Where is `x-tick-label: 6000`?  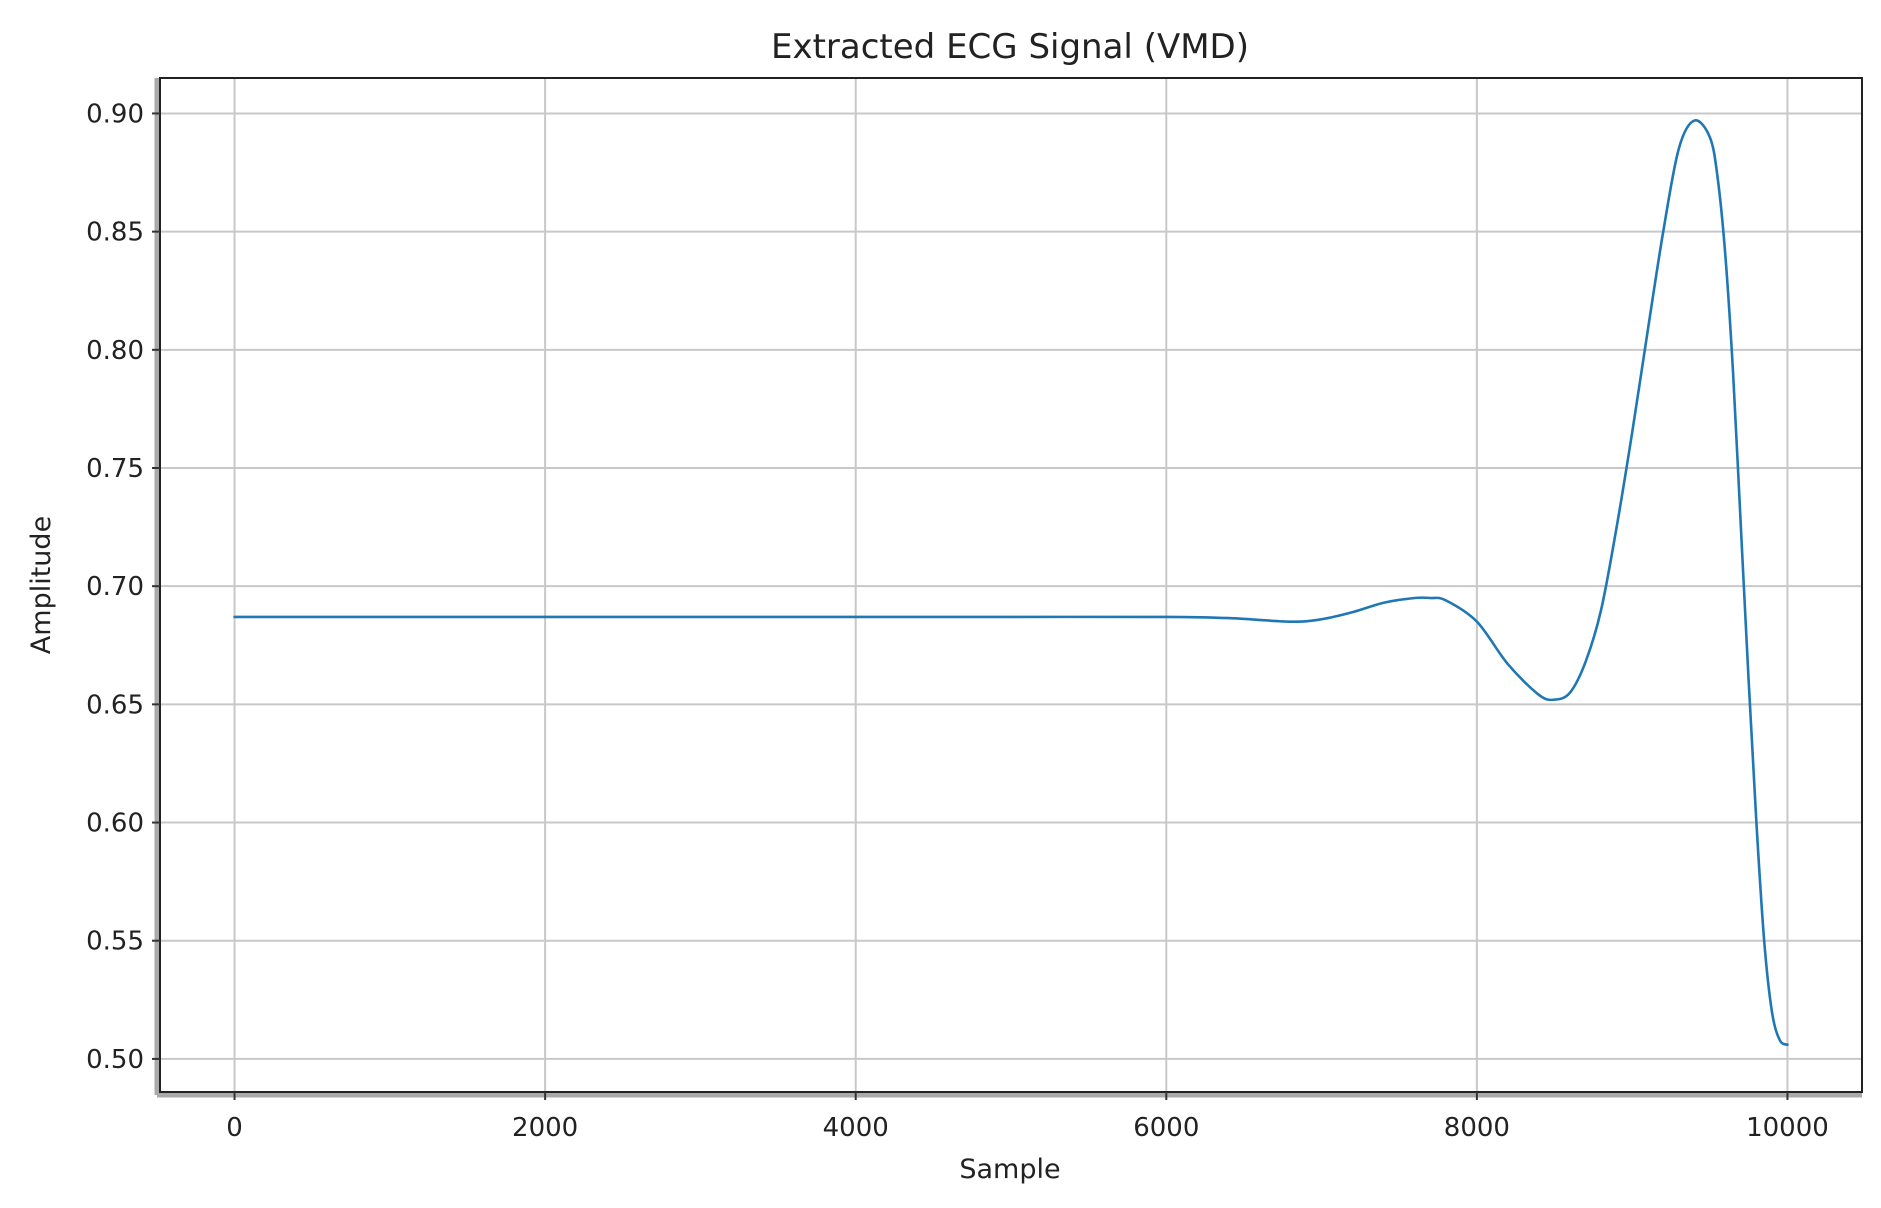
x-tick-label: 6000 is located at coordinates (1166, 1128).